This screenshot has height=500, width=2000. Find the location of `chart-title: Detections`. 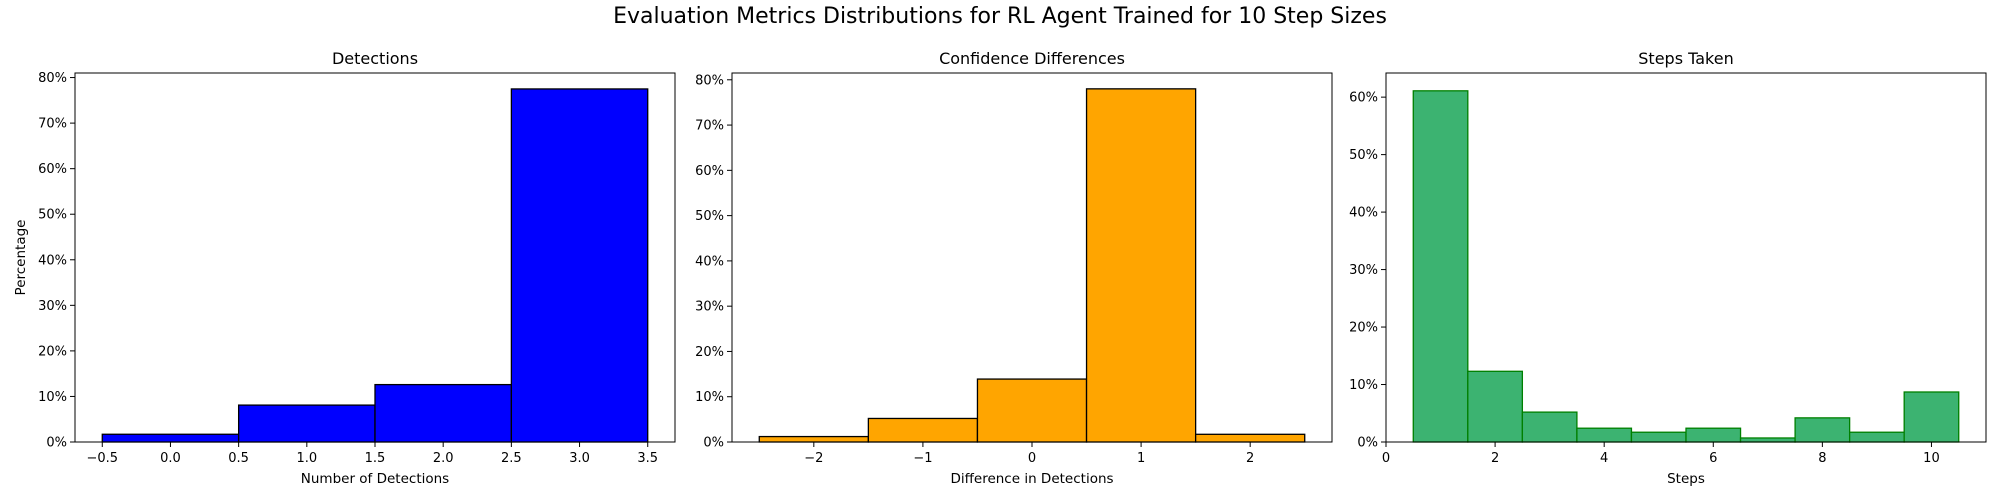

chart-title: Detections is located at coordinates (375, 58).